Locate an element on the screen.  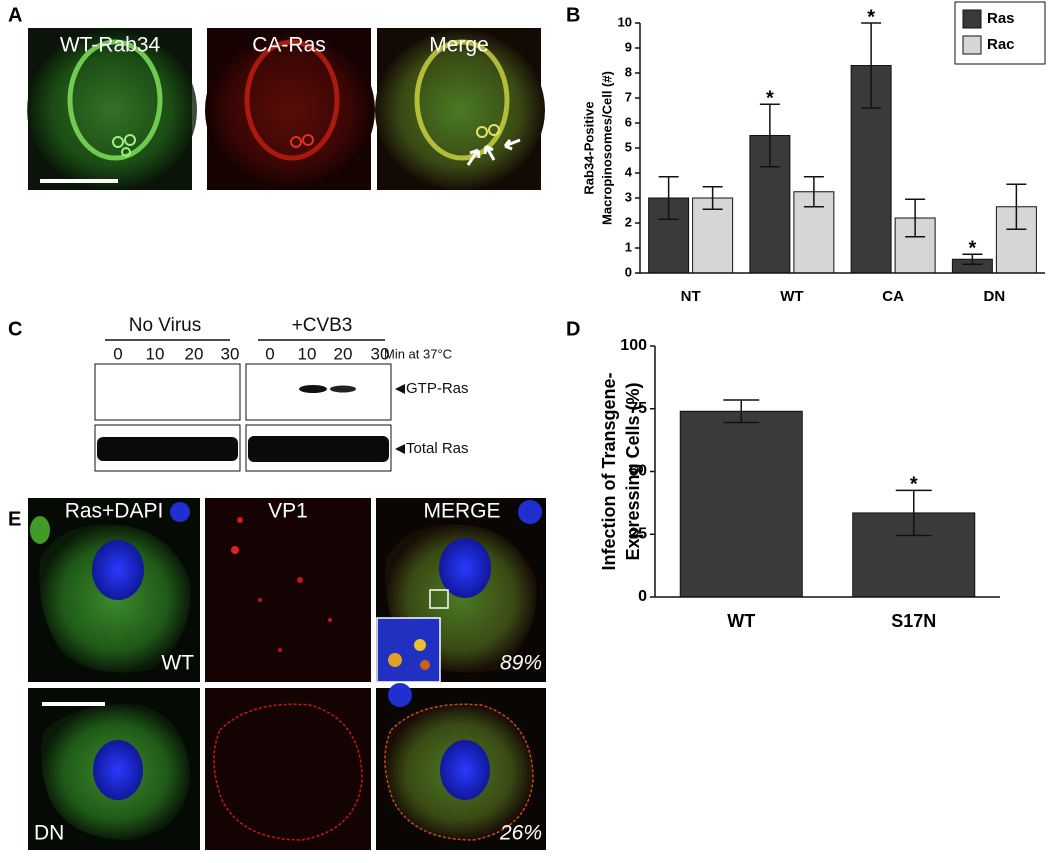
x-tick-label: DN is located at coordinates (995, 296).